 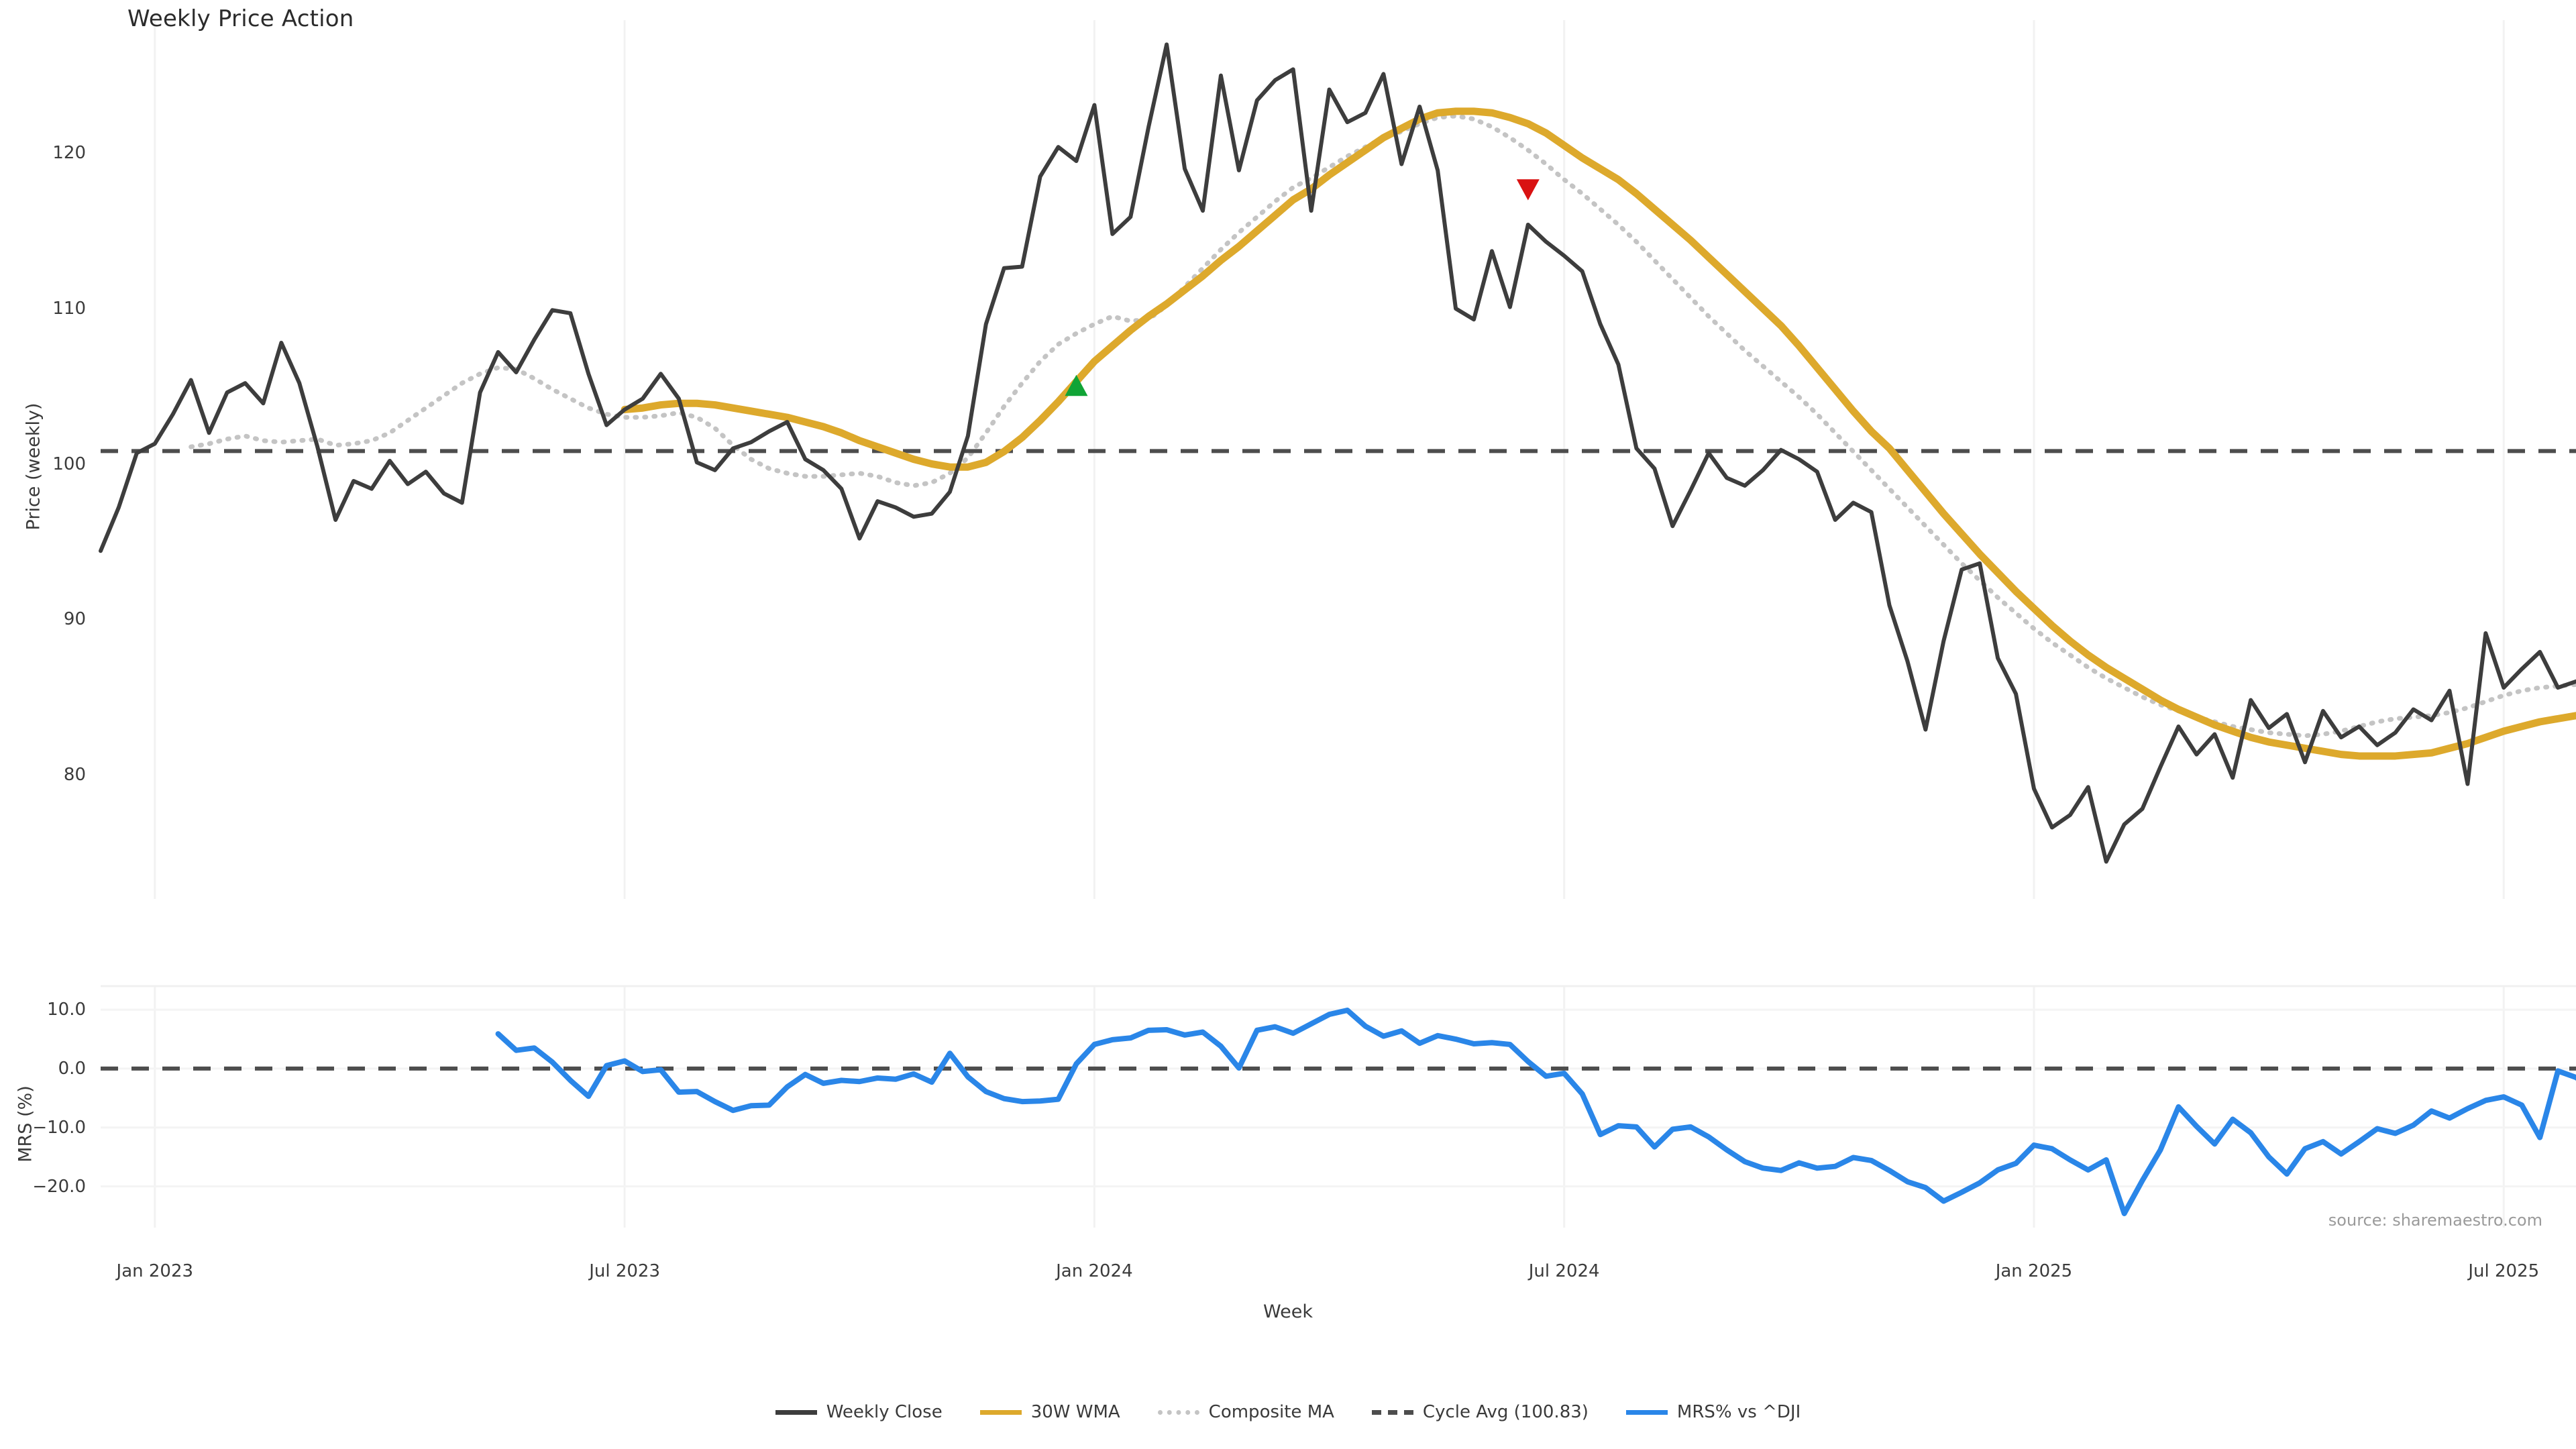 I want to click on legend-label: MRS% vs ^DJI, so click(x=1738, y=1412).